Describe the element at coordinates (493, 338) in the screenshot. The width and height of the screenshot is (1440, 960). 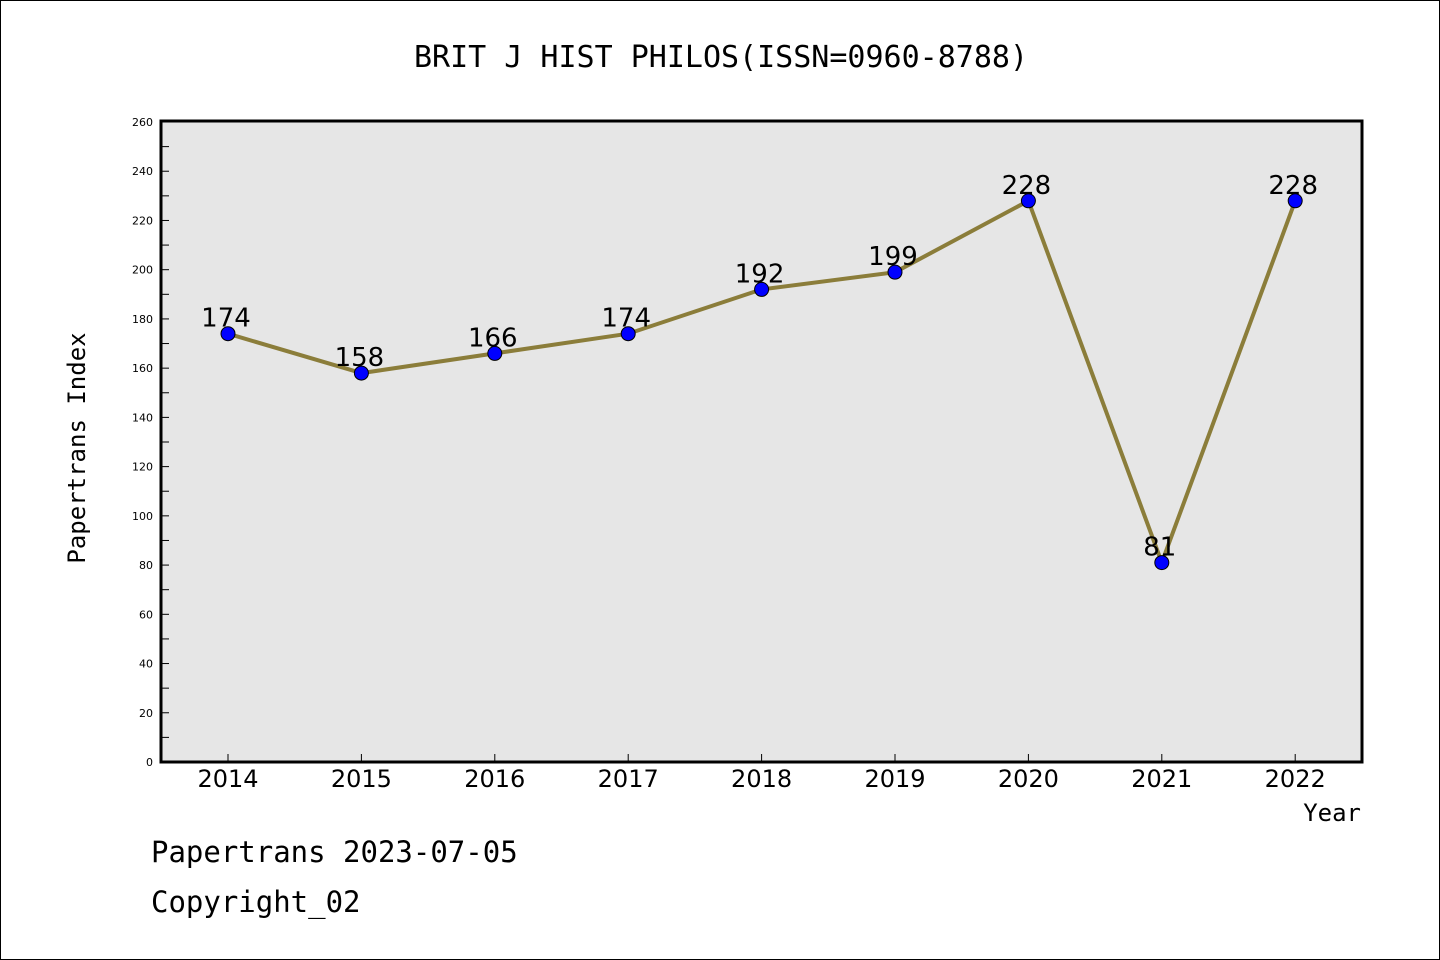
I see `data-label: 166` at that location.